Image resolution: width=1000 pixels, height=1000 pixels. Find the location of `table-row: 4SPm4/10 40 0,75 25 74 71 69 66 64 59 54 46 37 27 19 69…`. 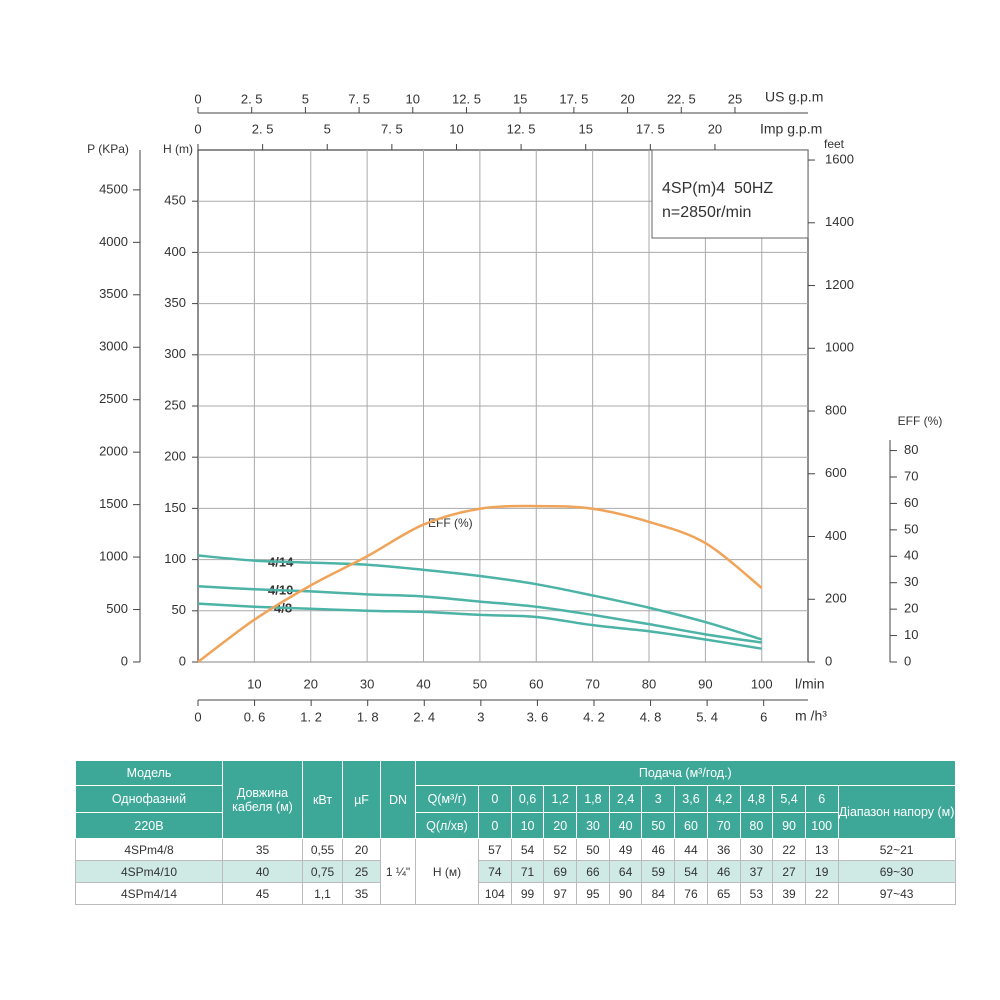

table-row: 4SPm4/10 40 0,75 25 74 71 69 66 64 59 54 46 37 27 19 69… is located at coordinates (515, 871).